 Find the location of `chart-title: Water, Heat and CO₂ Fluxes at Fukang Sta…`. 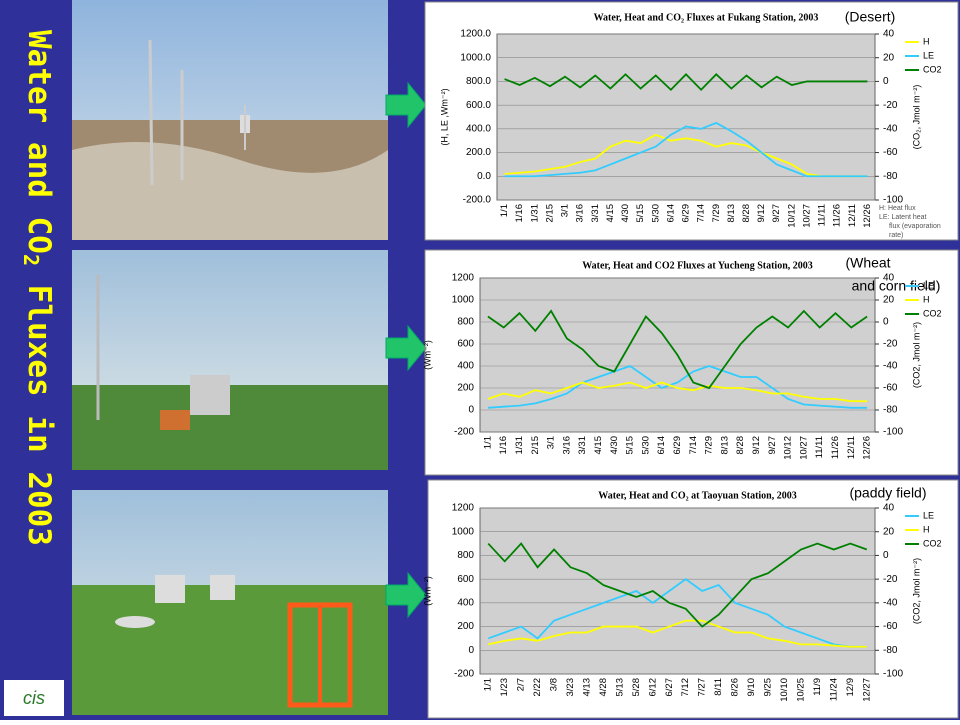

chart-title: Water, Heat and CO₂ Fluxes at Fukang Sta… is located at coordinates (706, 17).